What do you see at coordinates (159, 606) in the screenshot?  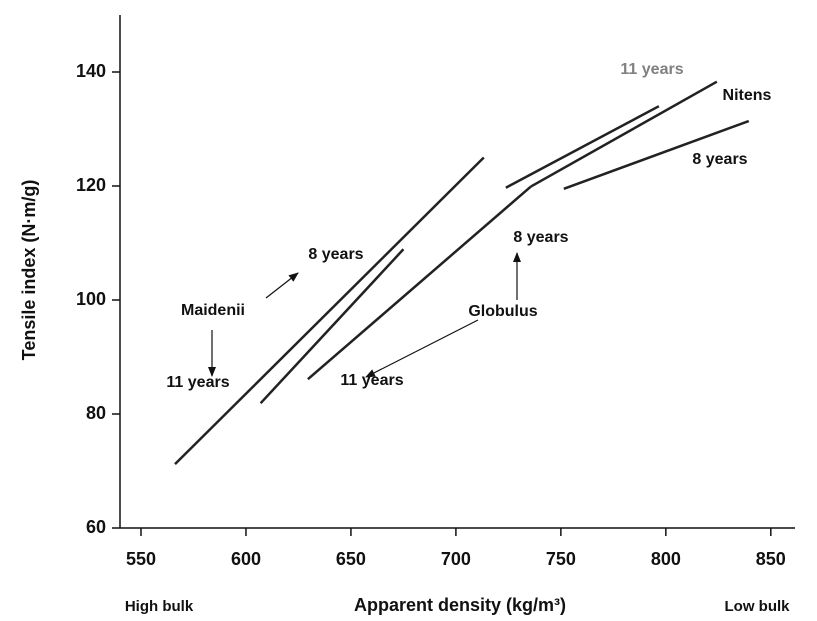 I see `note: High bulk` at bounding box center [159, 606].